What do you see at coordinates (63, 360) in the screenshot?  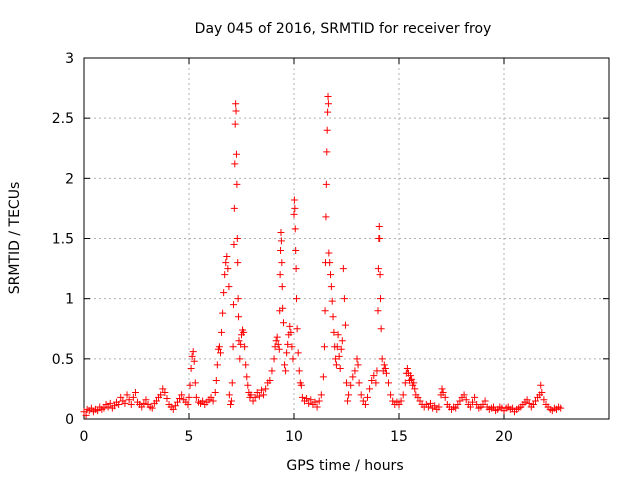 I see `y-tick-label: 0.5` at bounding box center [63, 360].